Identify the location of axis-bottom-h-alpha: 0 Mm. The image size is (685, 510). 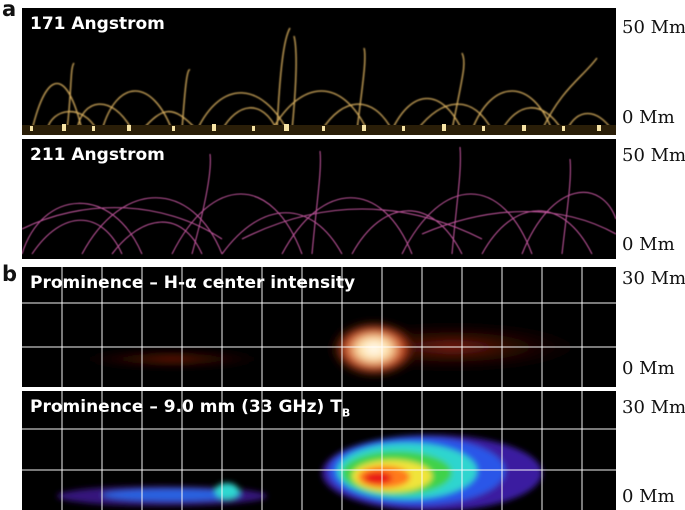
(648, 368).